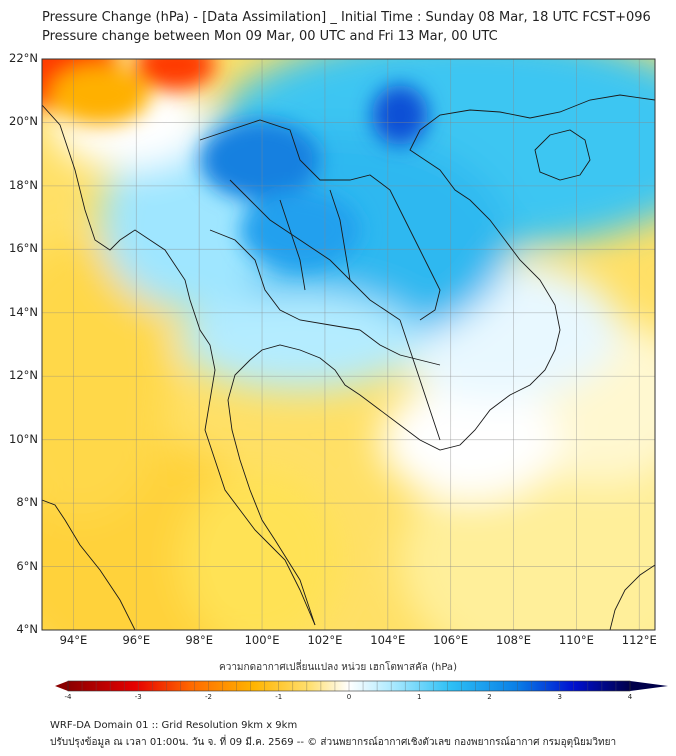 Image resolution: width=676 pixels, height=756 pixels. I want to click on lat-tick-label: 20°N, so click(23, 121).